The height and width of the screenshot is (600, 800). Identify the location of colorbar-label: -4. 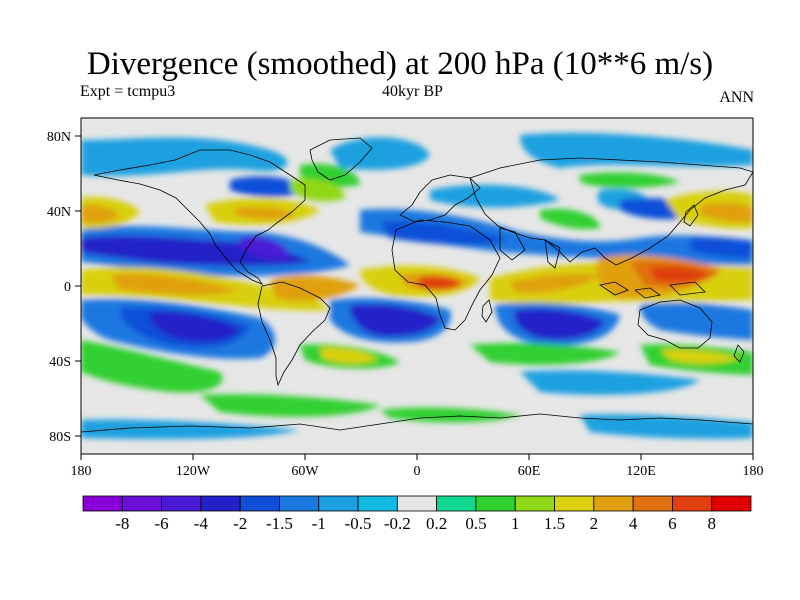
(201, 523).